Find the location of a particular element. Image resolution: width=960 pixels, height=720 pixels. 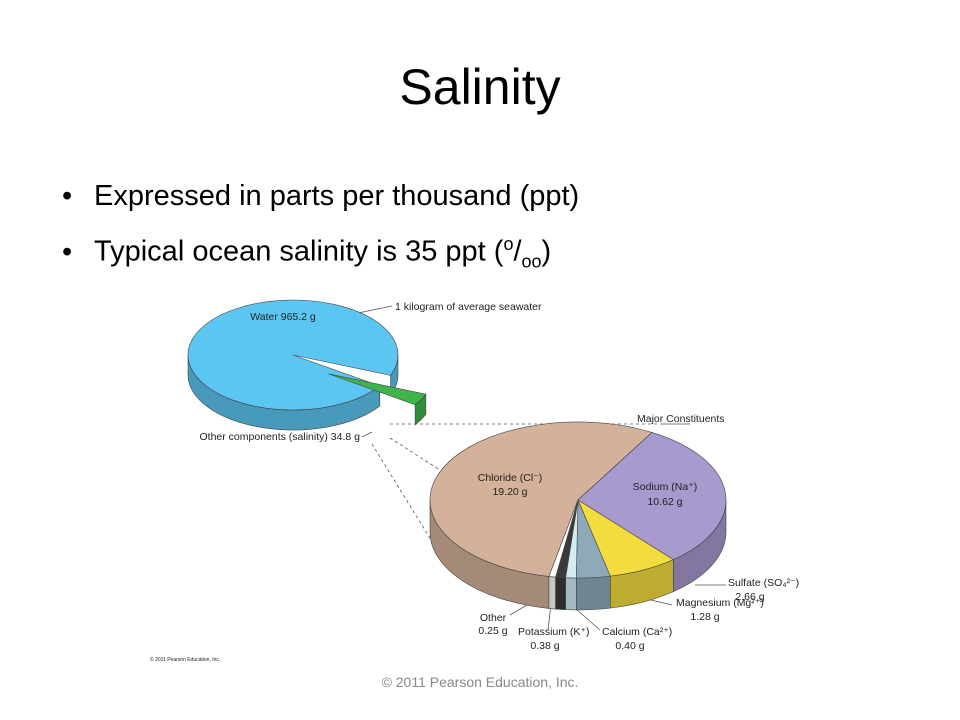

caption: Major Constituents is located at coordinates (681, 419).